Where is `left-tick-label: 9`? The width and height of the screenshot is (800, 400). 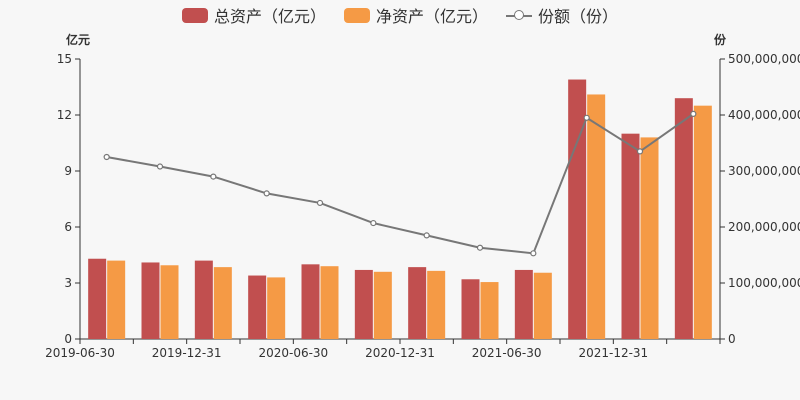 left-tick-label: 9 is located at coordinates (68, 171).